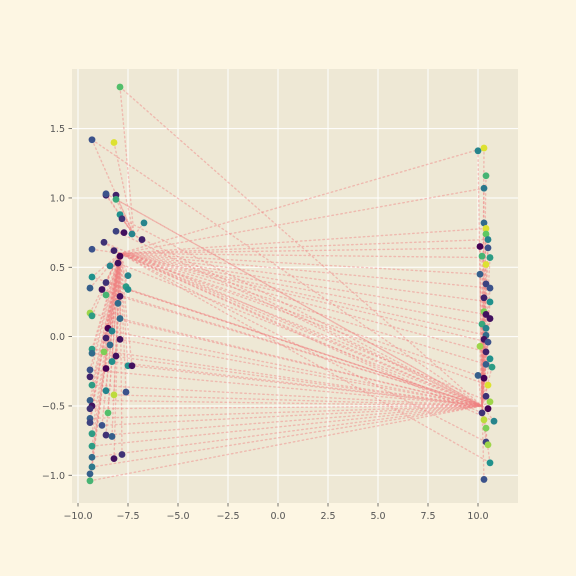  What do you see at coordinates (57, 337) in the screenshot?
I see `y-tick-label: 0.0` at bounding box center [57, 337].